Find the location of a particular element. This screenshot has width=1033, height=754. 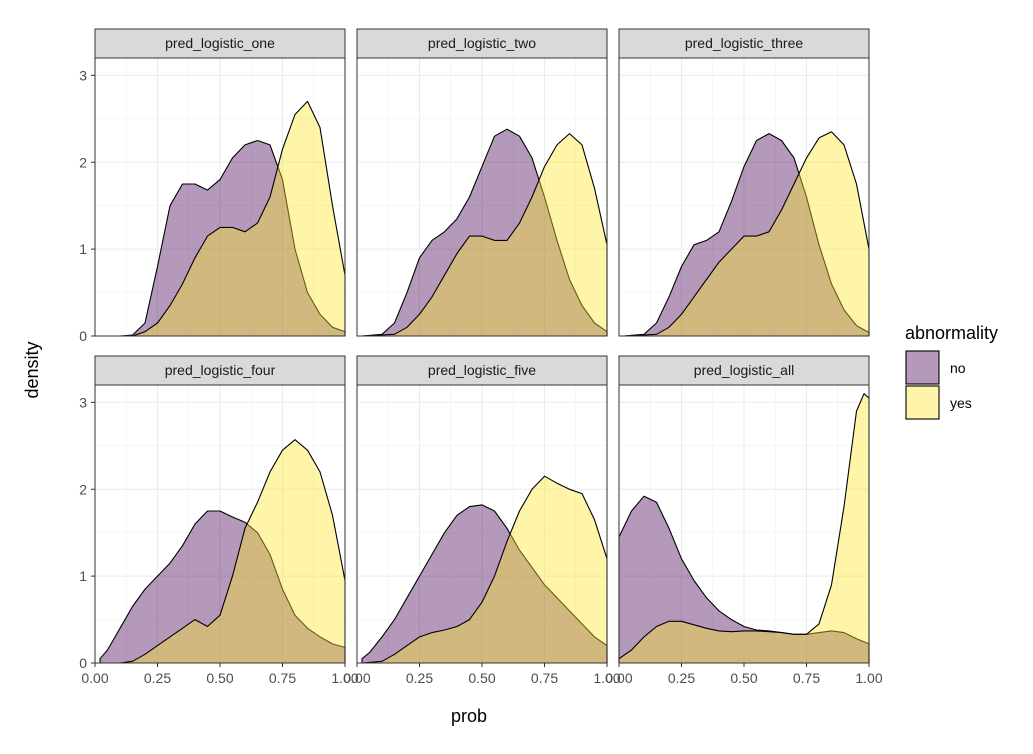

strip-pred_logistic_three is located at coordinates (744, 43).